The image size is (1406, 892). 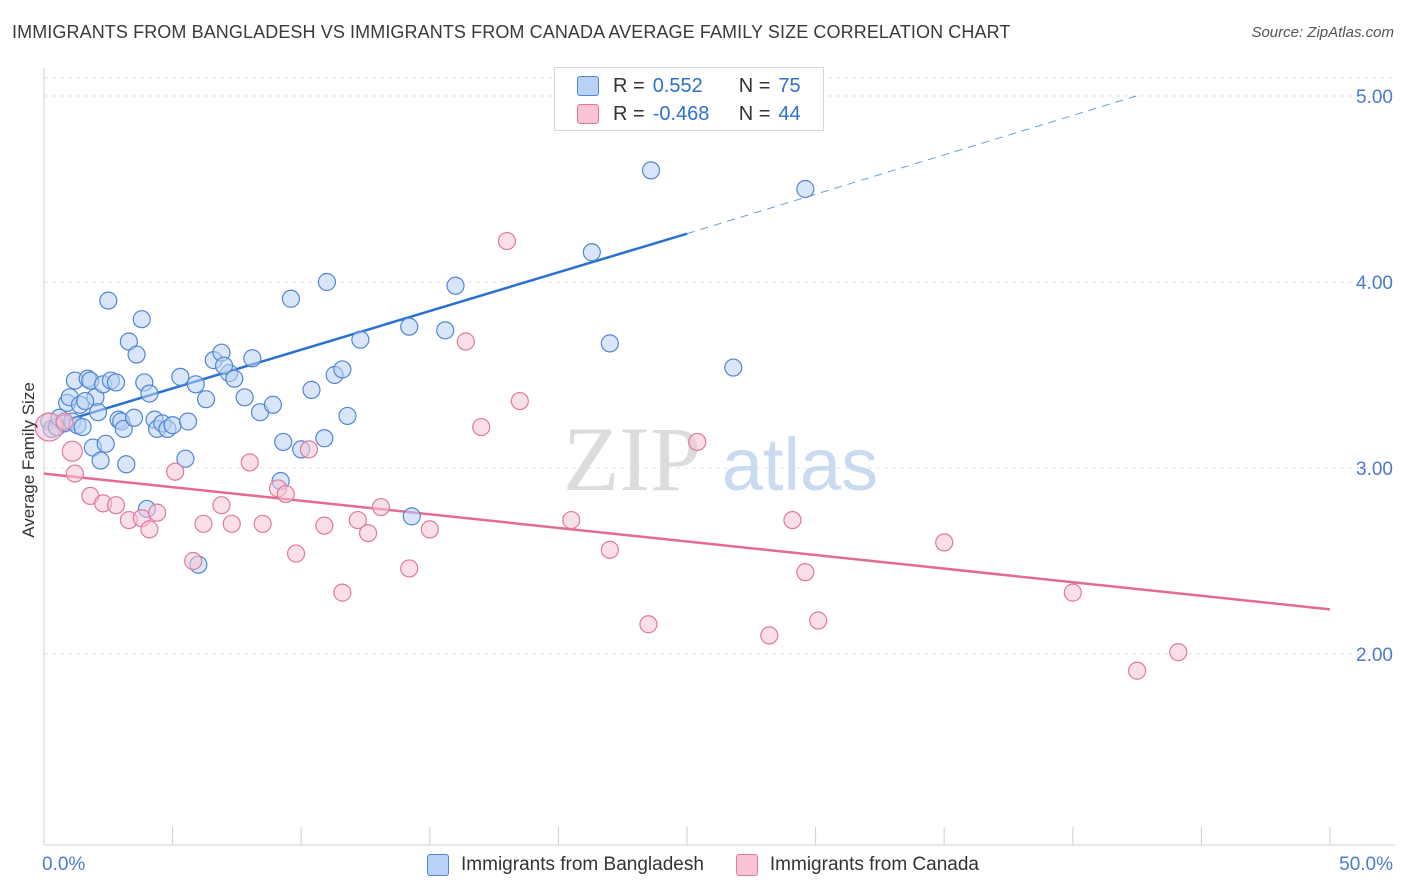 What do you see at coordinates (632, 459) in the screenshot?
I see `watermark-zip: ZIP` at bounding box center [632, 459].